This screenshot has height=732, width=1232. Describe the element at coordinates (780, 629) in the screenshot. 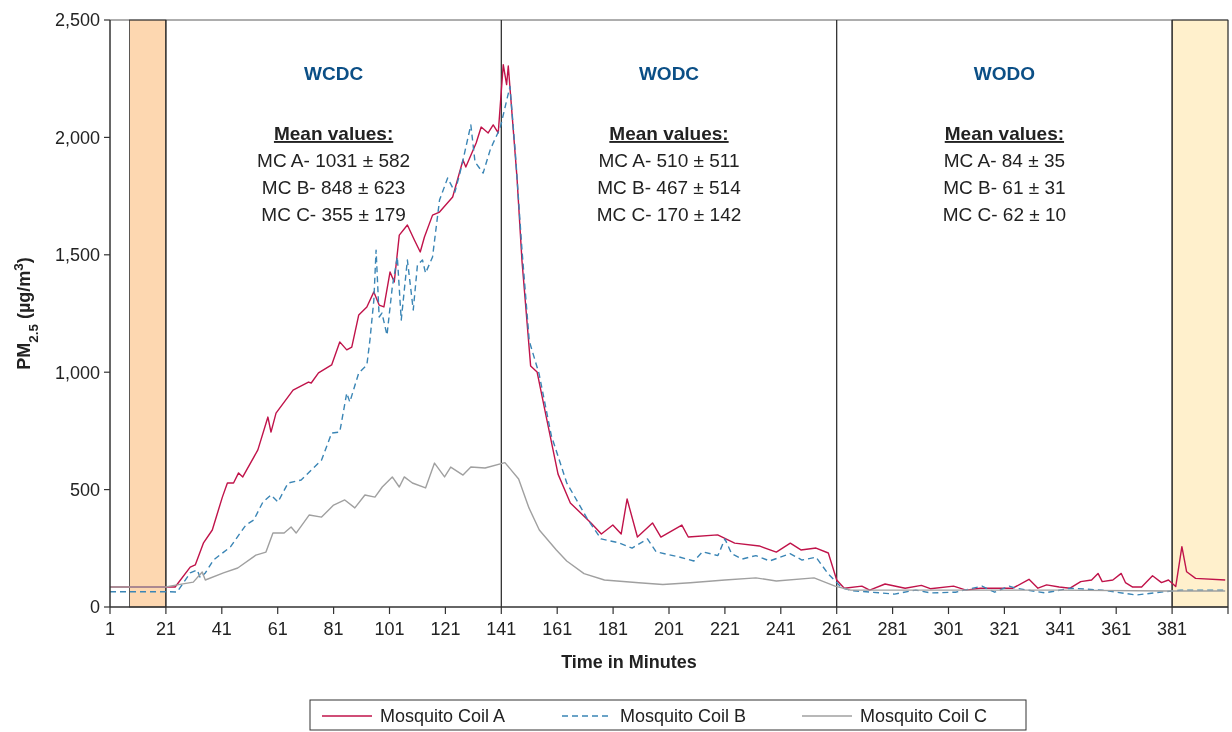

I see `x-tick-label: 241` at that location.